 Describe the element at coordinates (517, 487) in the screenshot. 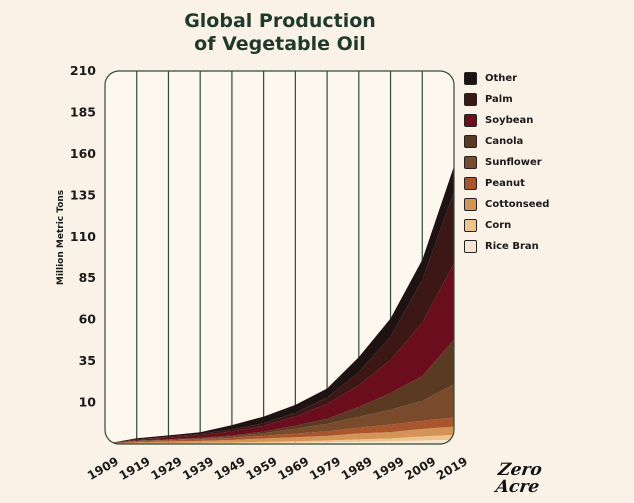

I see `logo-line-2: Acre` at that location.